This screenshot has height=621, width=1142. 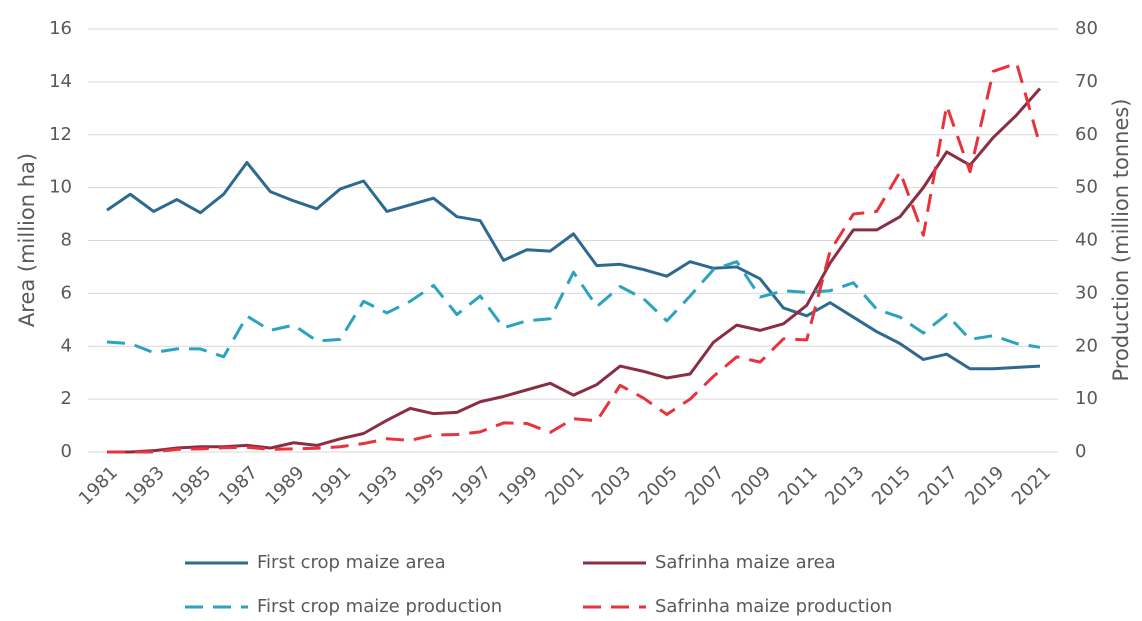 I want to click on x-tick-label: 2021, so click(x=1031, y=485).